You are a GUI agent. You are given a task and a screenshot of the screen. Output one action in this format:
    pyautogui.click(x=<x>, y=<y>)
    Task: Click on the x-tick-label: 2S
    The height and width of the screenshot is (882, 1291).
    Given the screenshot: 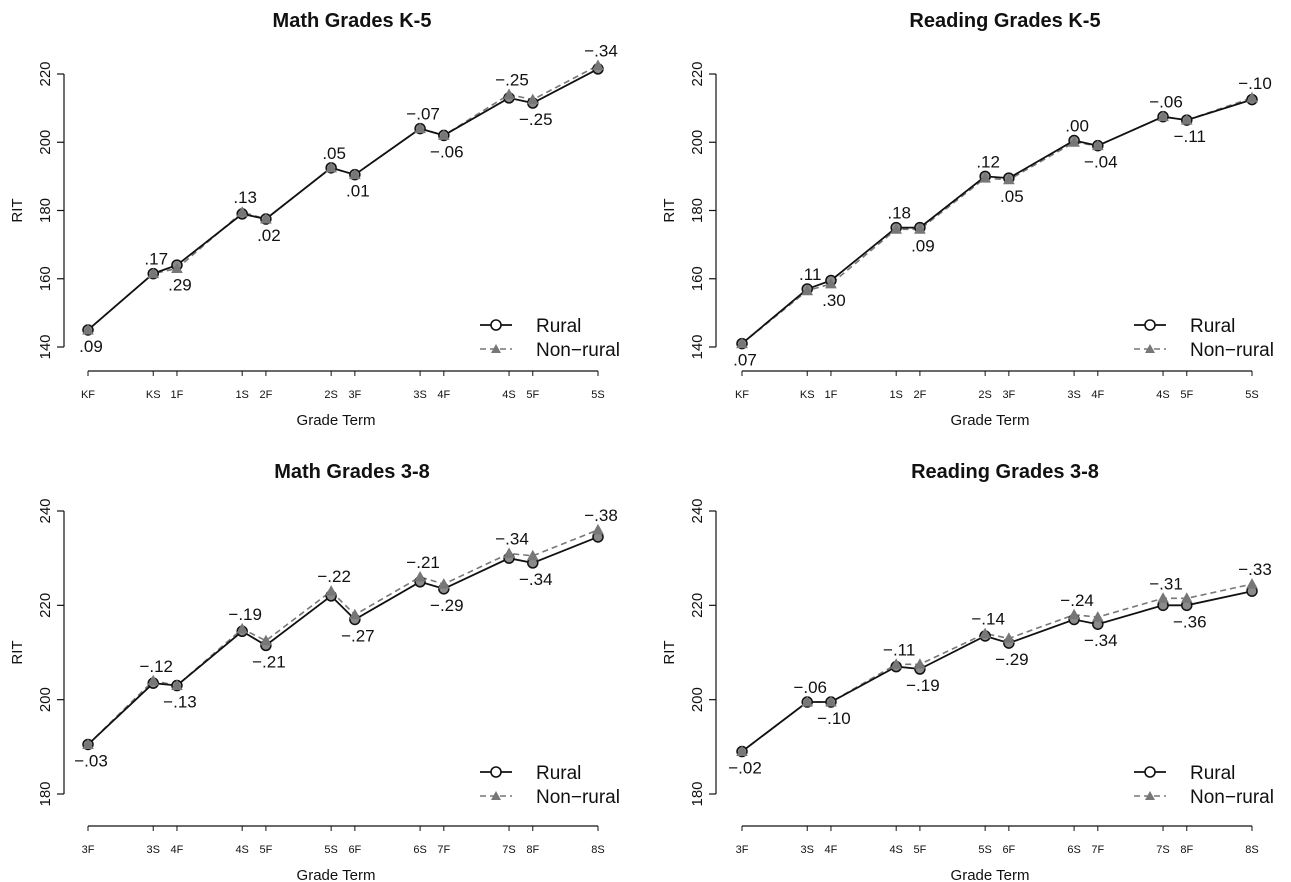 What is the action you would take?
    pyautogui.click(x=984, y=395)
    